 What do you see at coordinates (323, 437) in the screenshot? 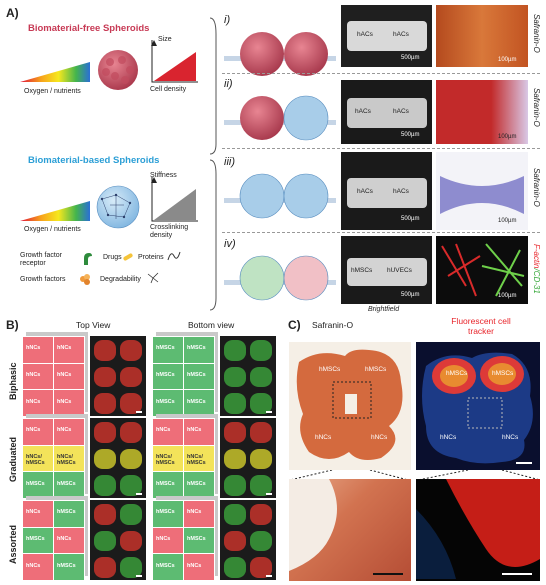
I see `saf-label-bl: hNCs` at bounding box center [323, 437].